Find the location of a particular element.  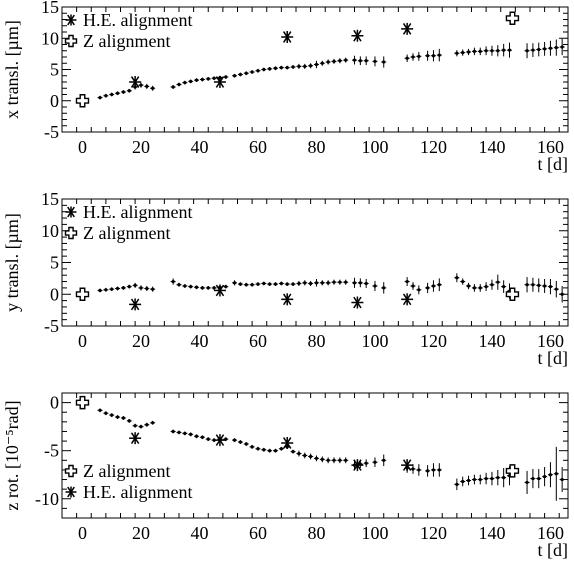

legend-star-icon is located at coordinates (71, 492).